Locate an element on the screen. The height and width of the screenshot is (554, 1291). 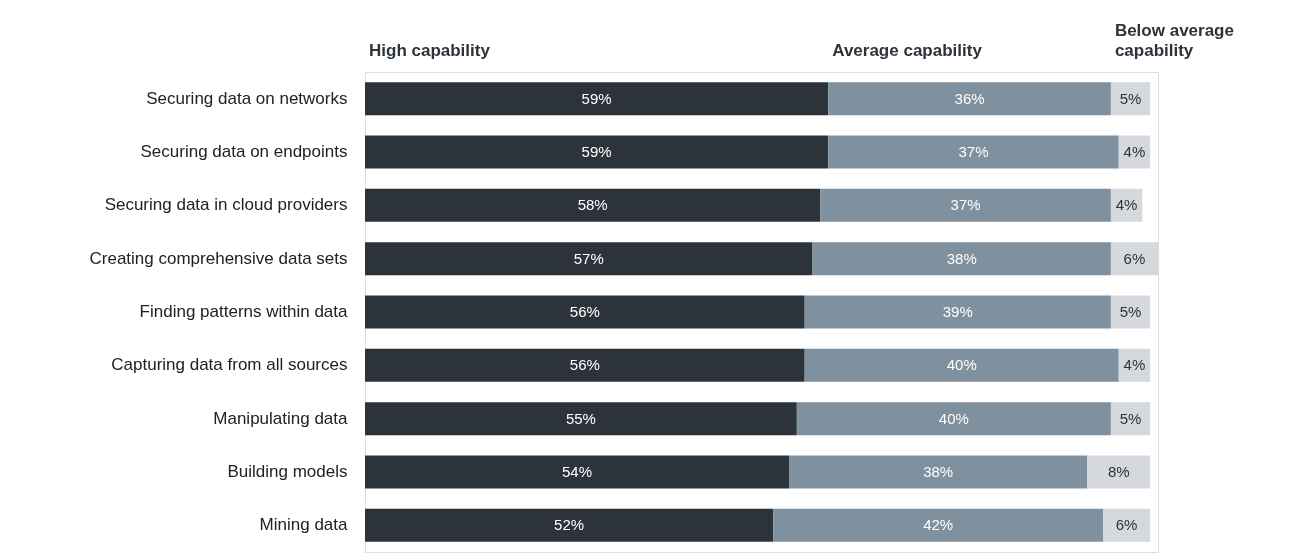
data-label: 42% is located at coordinates (938, 525).